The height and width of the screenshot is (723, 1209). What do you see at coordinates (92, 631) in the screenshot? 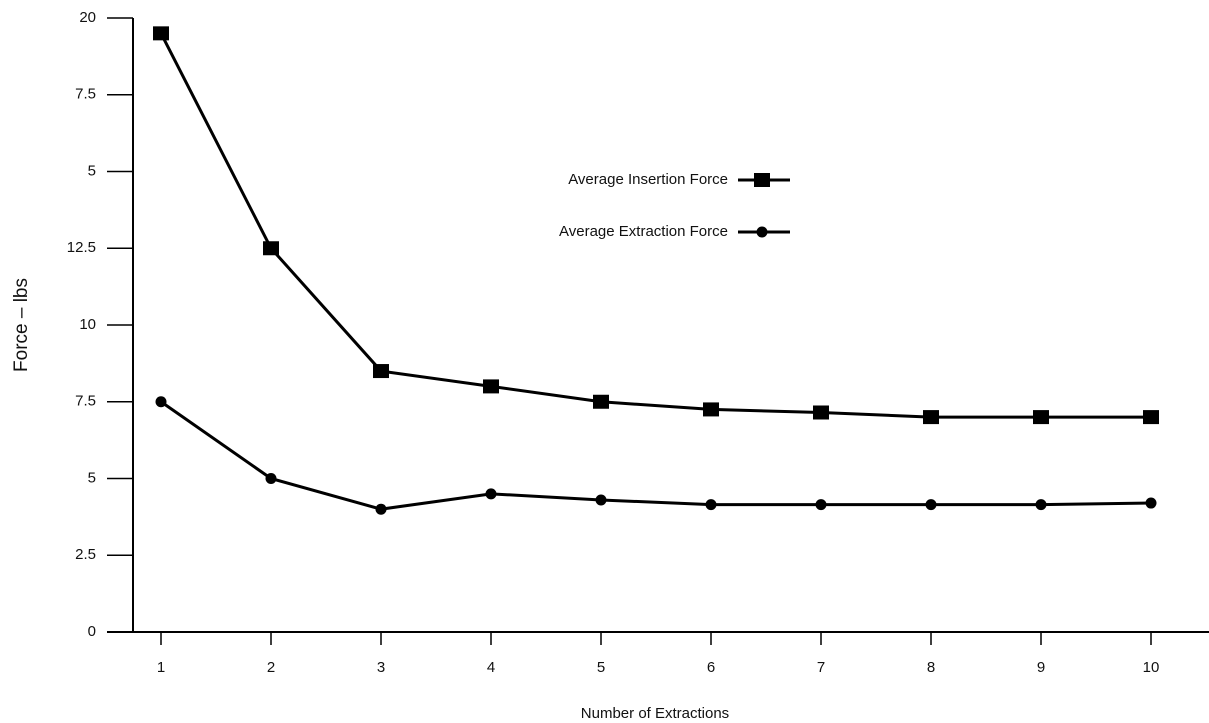
I see `y-tick-label: 0` at bounding box center [92, 631].